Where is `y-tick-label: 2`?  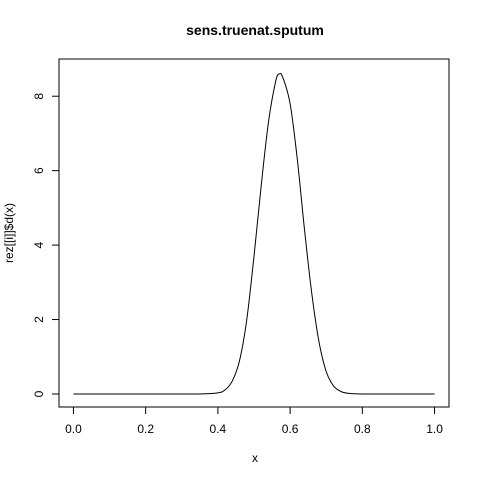
y-tick-label: 2 is located at coordinates (39, 319).